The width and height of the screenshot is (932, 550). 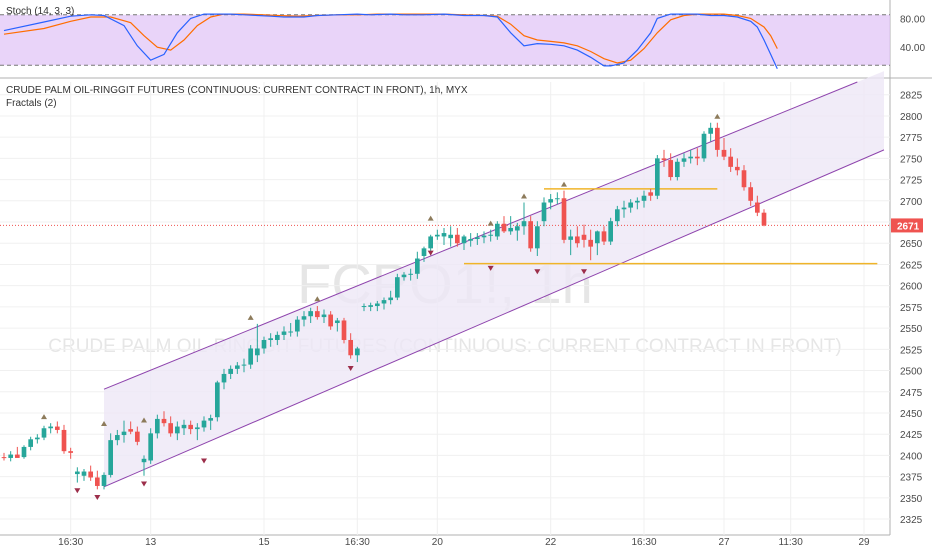 What do you see at coordinates (911, 372) in the screenshot?
I see `price-tick-label: 2500` at bounding box center [911, 372].